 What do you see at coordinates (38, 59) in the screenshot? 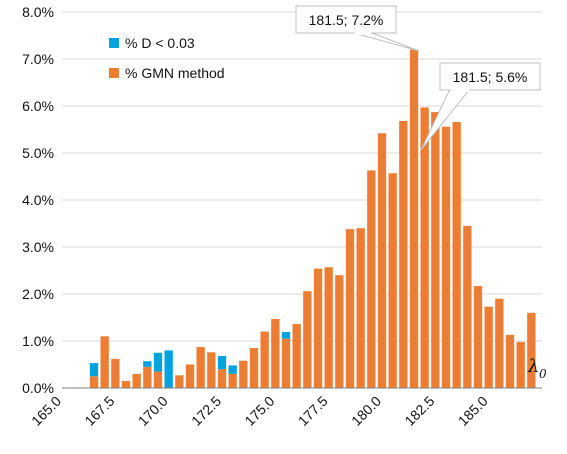
I see `y-tick-label: 7.0%` at bounding box center [38, 59].